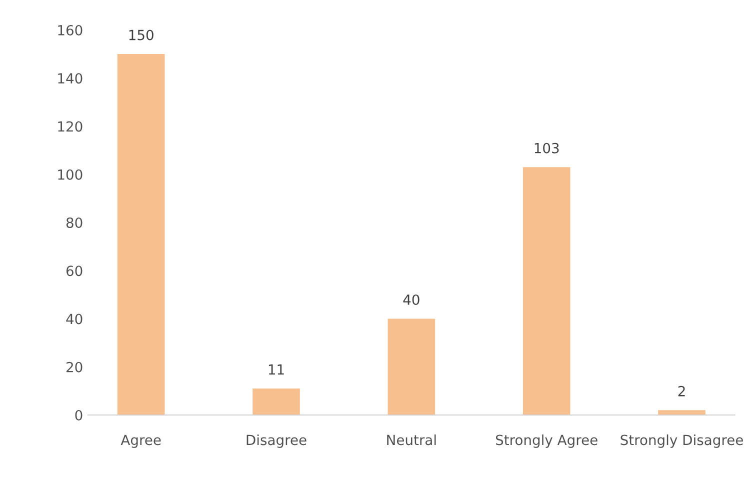 This screenshot has width=746, height=500. I want to click on y-tick-label: 0, so click(78, 415).